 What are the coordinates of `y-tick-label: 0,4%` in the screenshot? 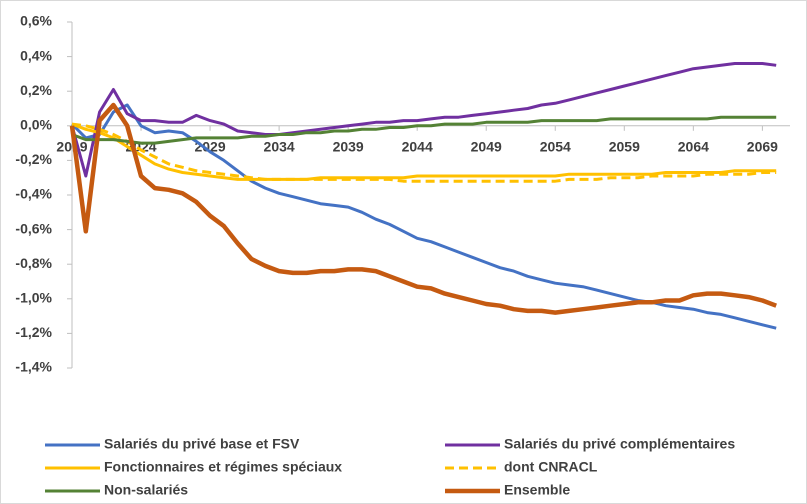 It's located at (36, 55).